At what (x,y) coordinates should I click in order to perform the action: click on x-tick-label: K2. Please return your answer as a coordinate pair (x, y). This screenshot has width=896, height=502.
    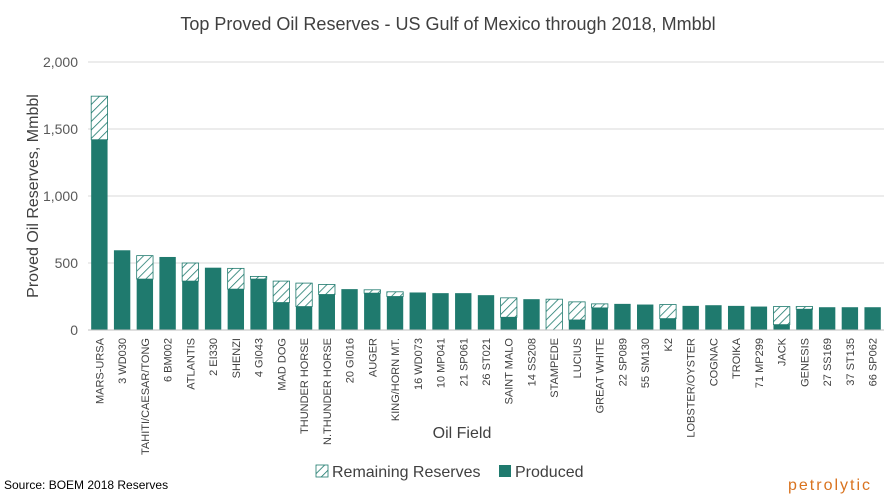
    Looking at the image, I should click on (669, 344).